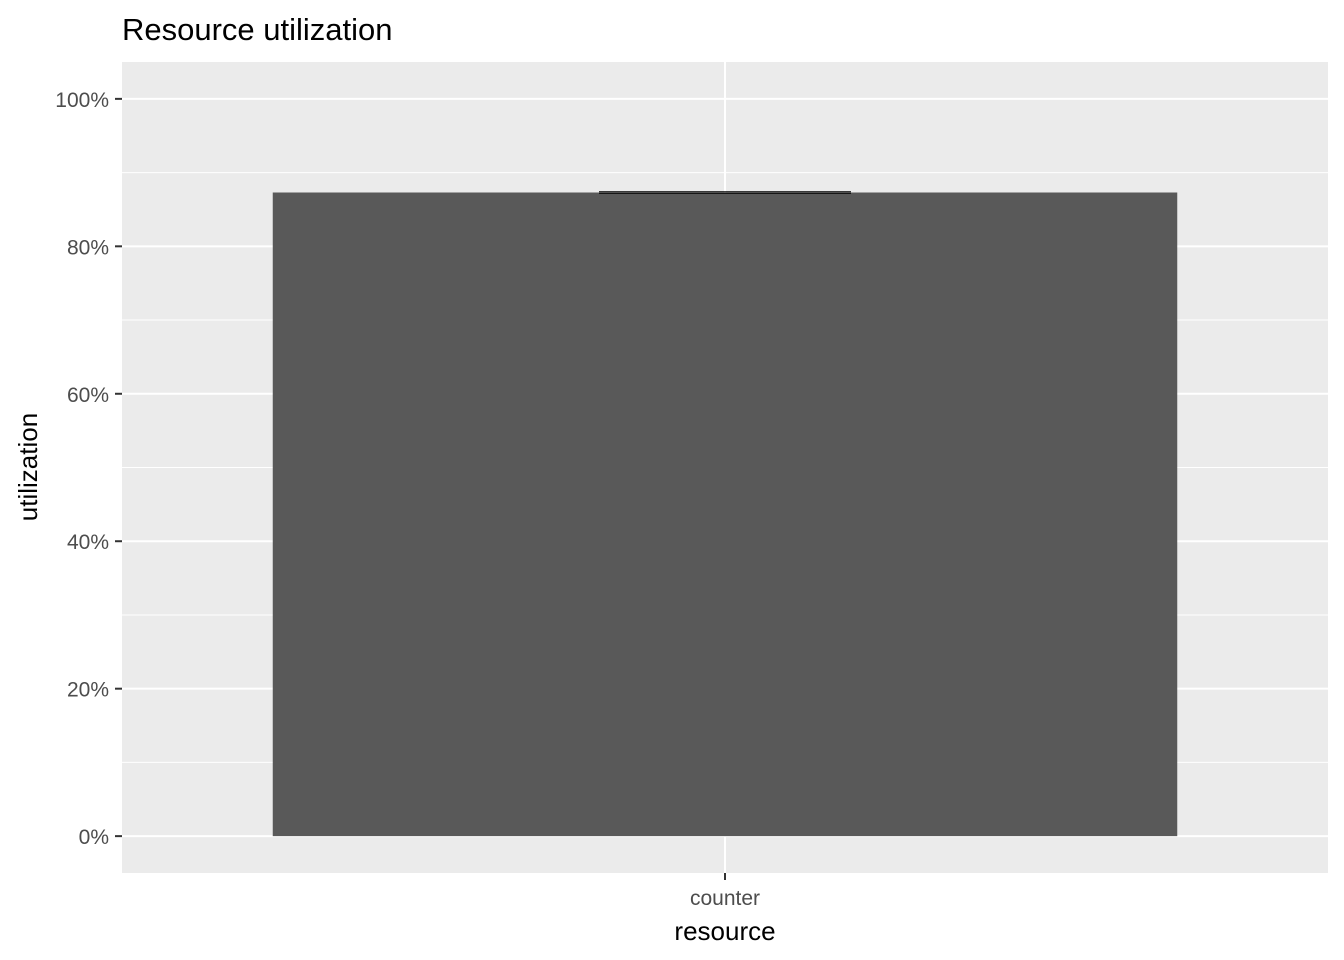  Describe the element at coordinates (82, 100) in the screenshot. I see `y-tick-label: 100%` at that location.